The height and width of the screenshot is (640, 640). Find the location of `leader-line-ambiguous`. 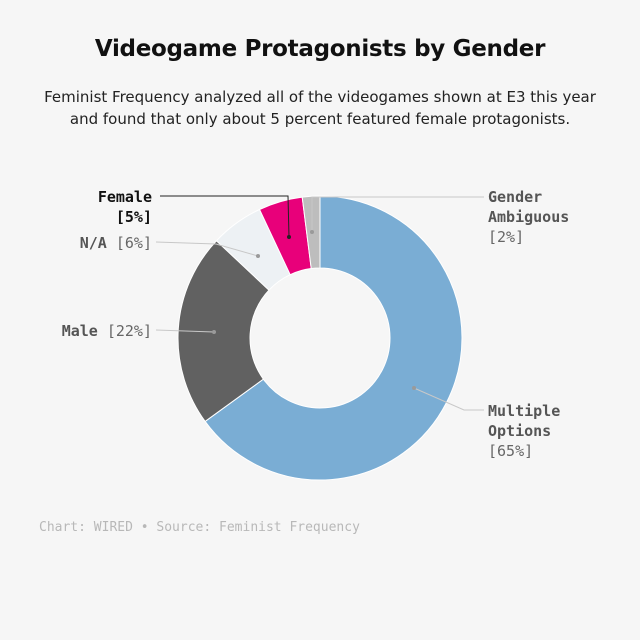

leader-line-ambiguous is located at coordinates (397, 214).